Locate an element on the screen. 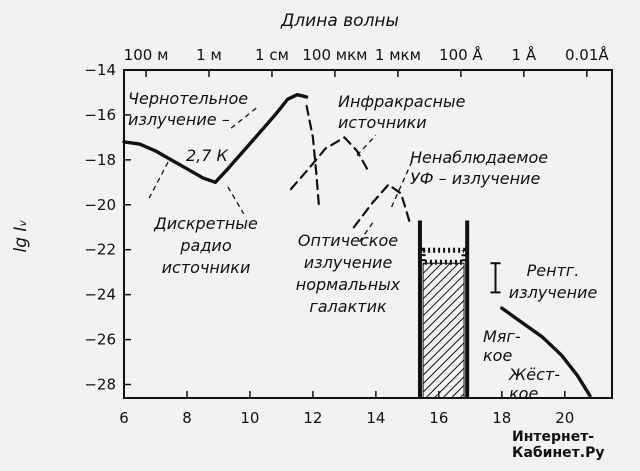 This screenshot has width=640, height=471. annotation-line: Инфракрасные is located at coordinates (402, 101).